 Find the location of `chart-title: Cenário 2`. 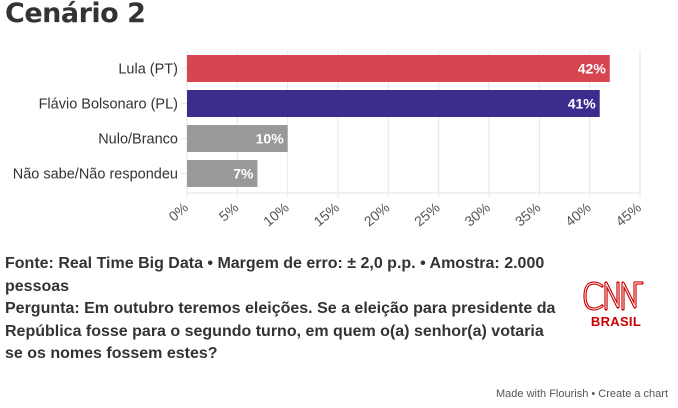

chart-title: Cenário 2 is located at coordinates (75, 14).